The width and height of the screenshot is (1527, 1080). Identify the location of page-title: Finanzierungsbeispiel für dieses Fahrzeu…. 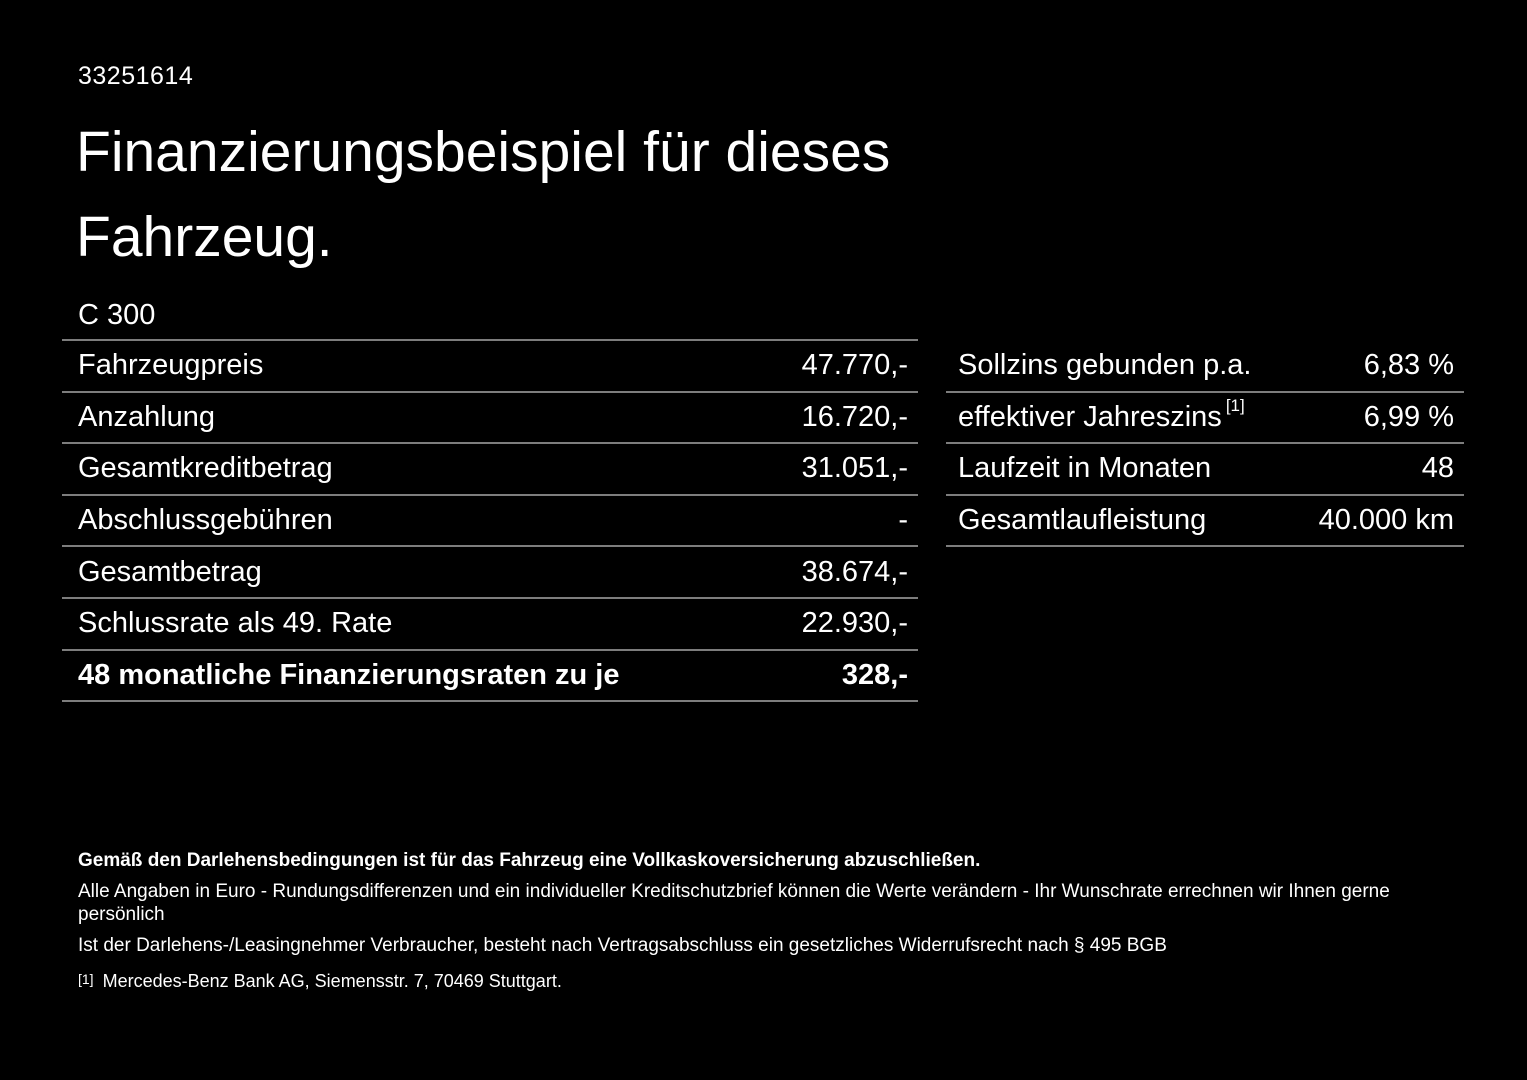
(483, 194).